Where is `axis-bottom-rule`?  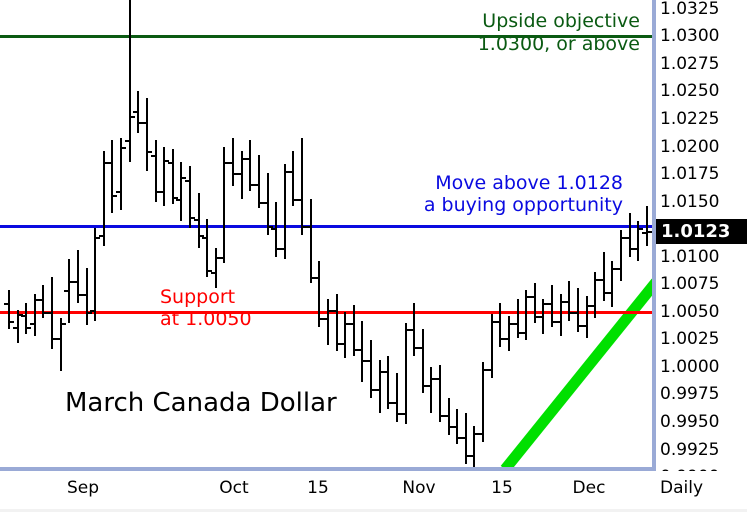
axis-bottom-rule is located at coordinates (373, 510).